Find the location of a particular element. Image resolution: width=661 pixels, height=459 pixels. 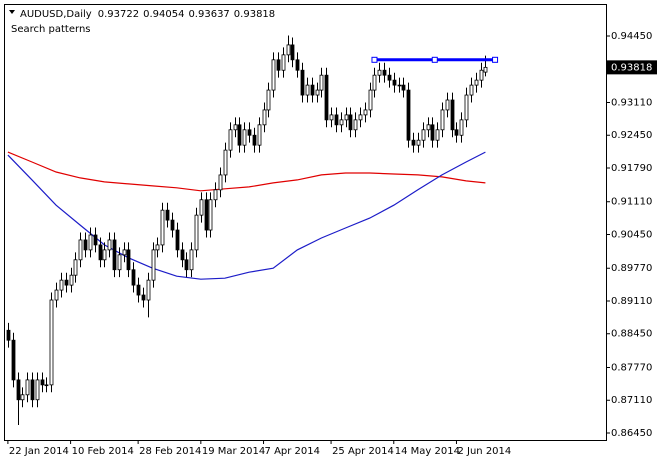

y-tick-label: 0.90450 is located at coordinates (631, 234).